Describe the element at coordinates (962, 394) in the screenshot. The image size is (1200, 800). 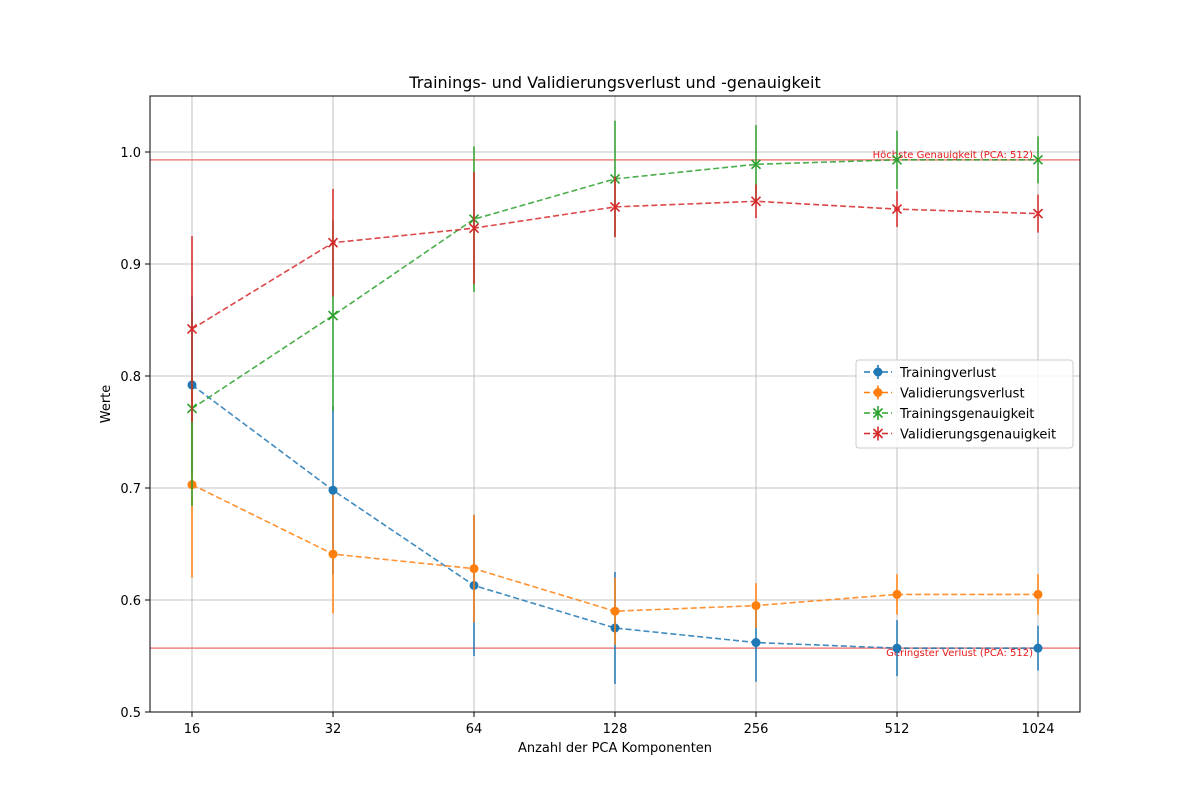
I see `legend-label: Validierungsverlust` at that location.